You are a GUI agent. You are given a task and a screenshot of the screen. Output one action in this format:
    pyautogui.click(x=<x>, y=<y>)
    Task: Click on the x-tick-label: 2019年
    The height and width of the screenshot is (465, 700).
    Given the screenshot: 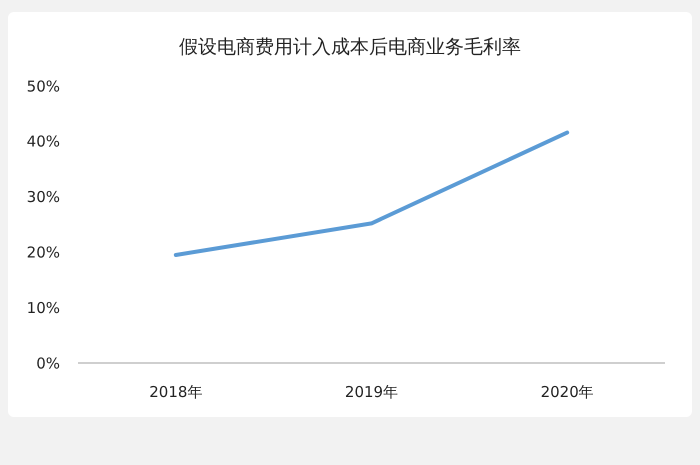 What is the action you would take?
    pyautogui.click(x=371, y=392)
    